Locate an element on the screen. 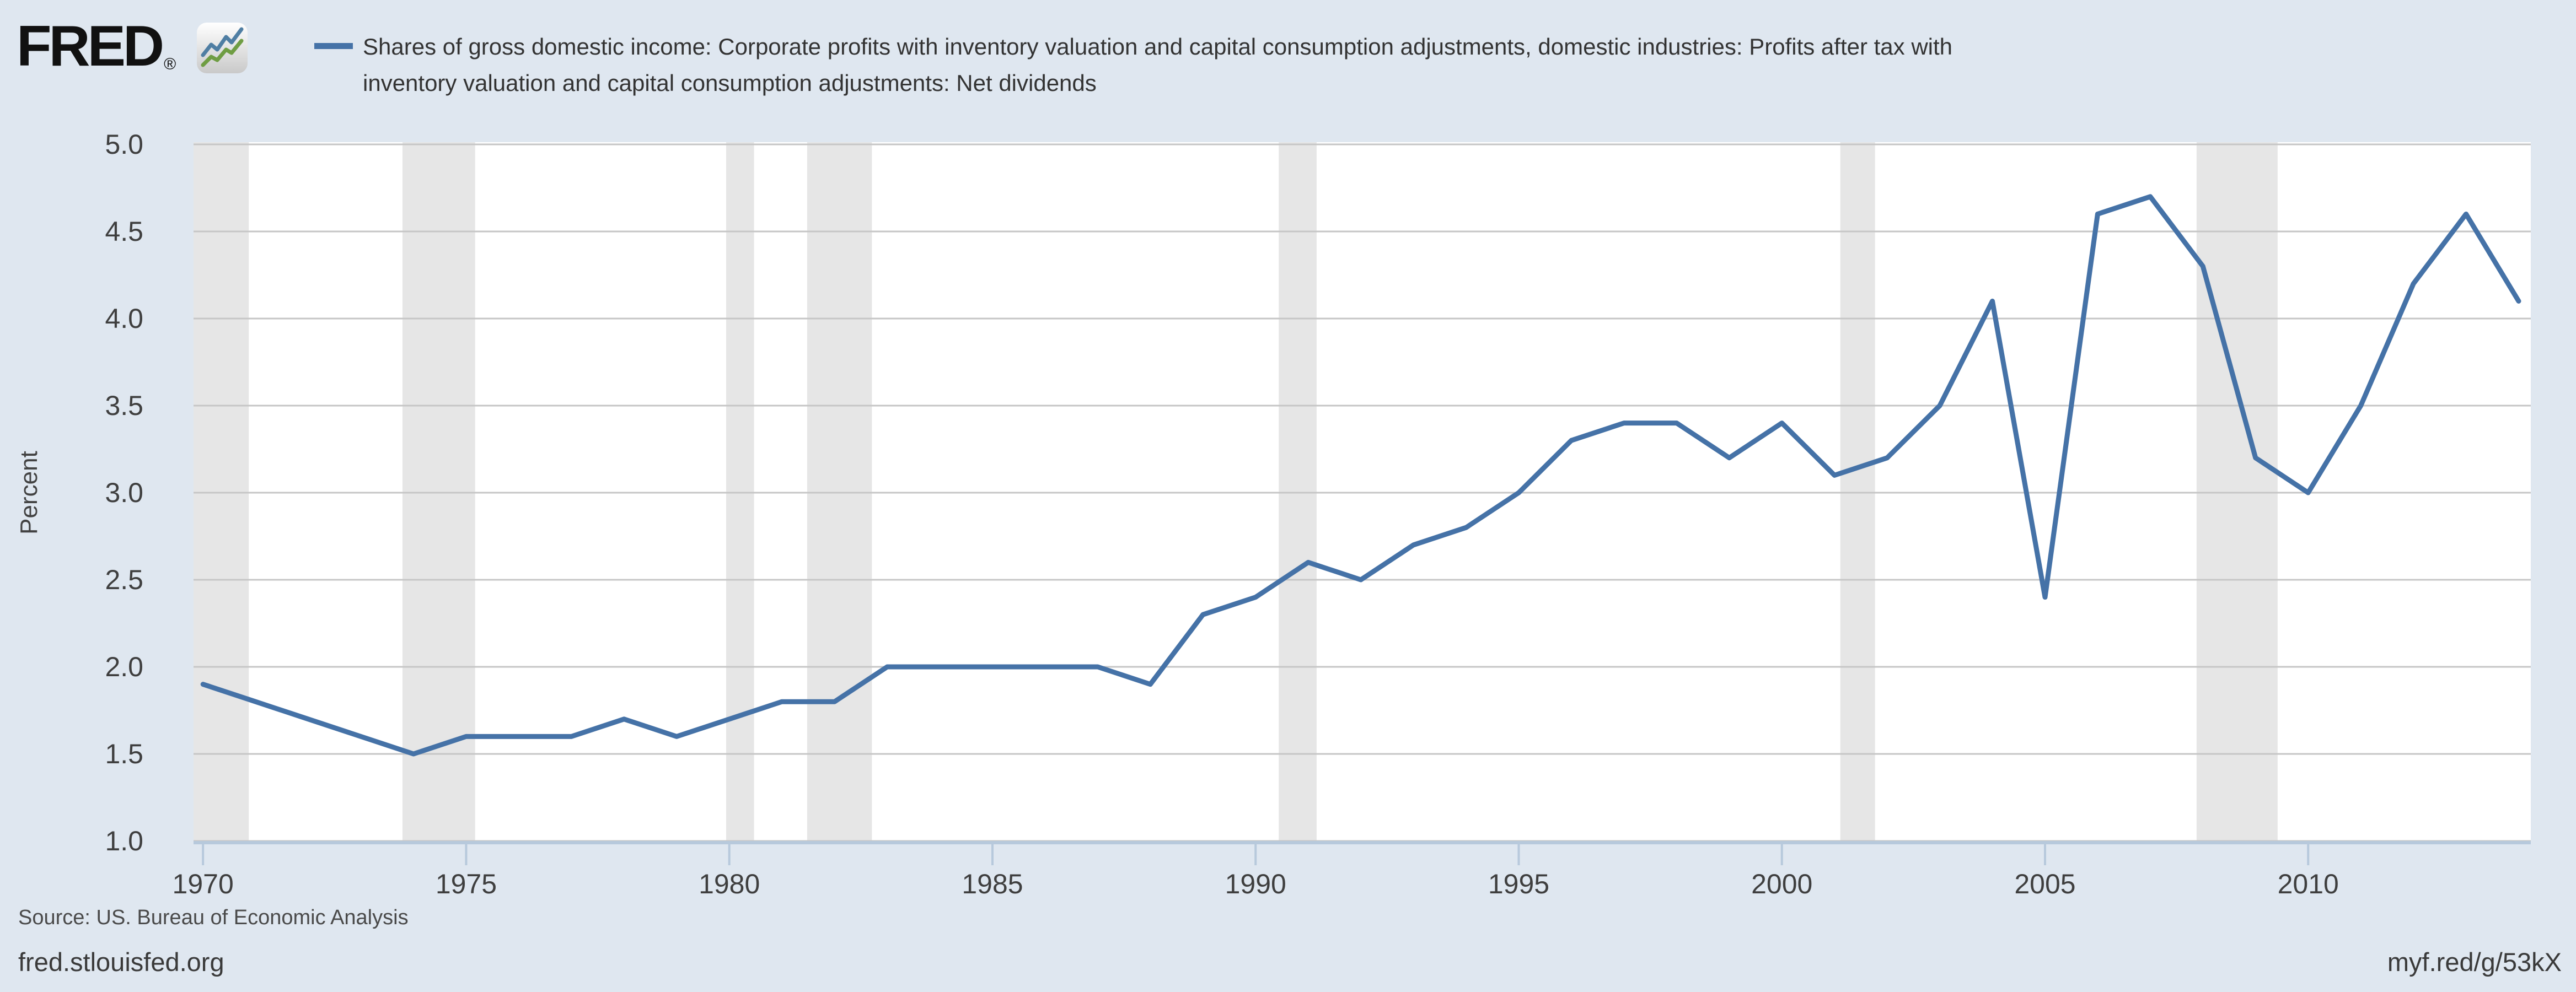 The image size is (2576, 992). fred-logo: FRED ® is located at coordinates (132, 46).